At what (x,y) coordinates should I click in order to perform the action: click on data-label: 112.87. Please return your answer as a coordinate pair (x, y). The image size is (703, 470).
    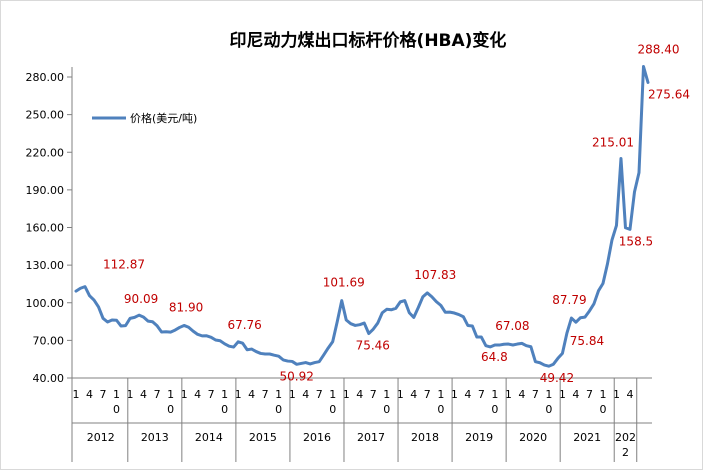
    Looking at the image, I should click on (124, 265).